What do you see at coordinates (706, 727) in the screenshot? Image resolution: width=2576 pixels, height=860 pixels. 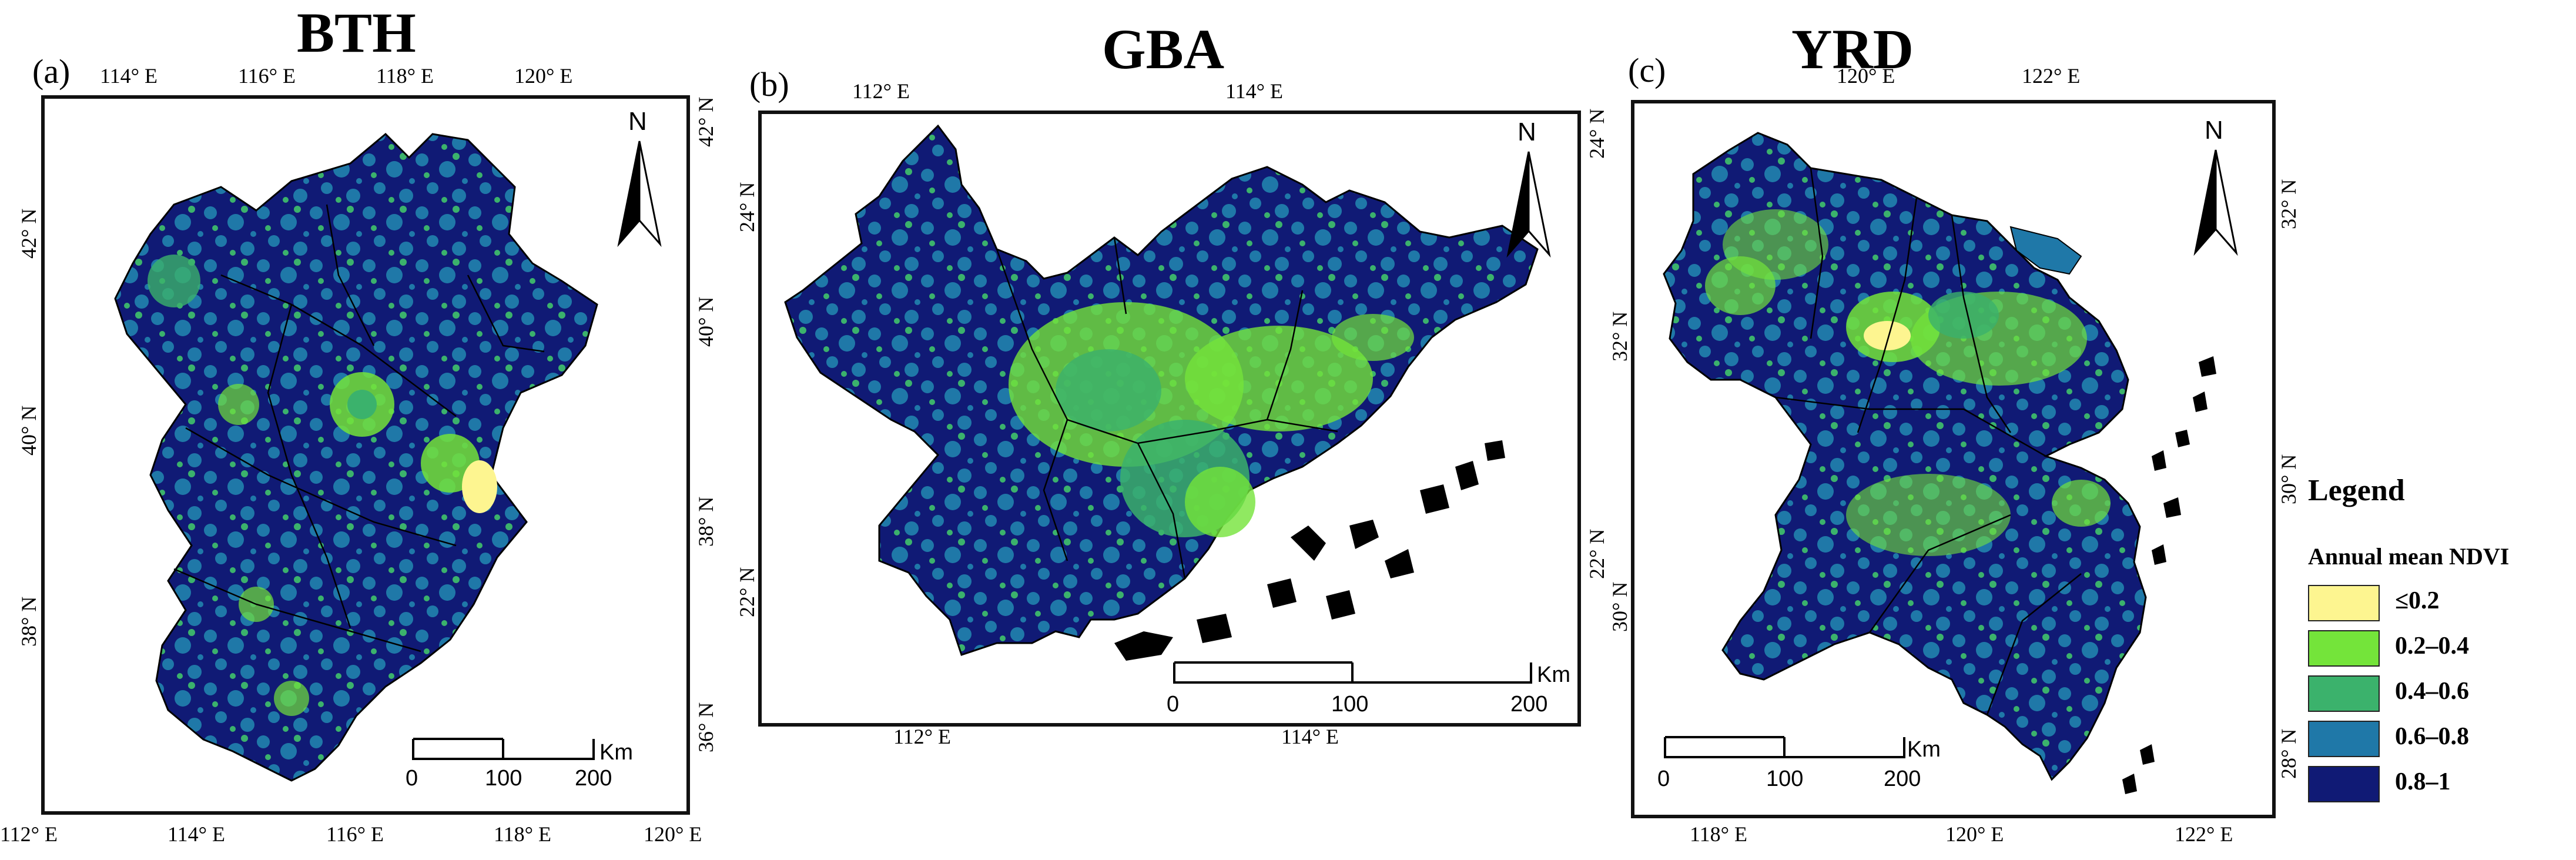 I see `bth-right-tick: 36° N` at bounding box center [706, 727].